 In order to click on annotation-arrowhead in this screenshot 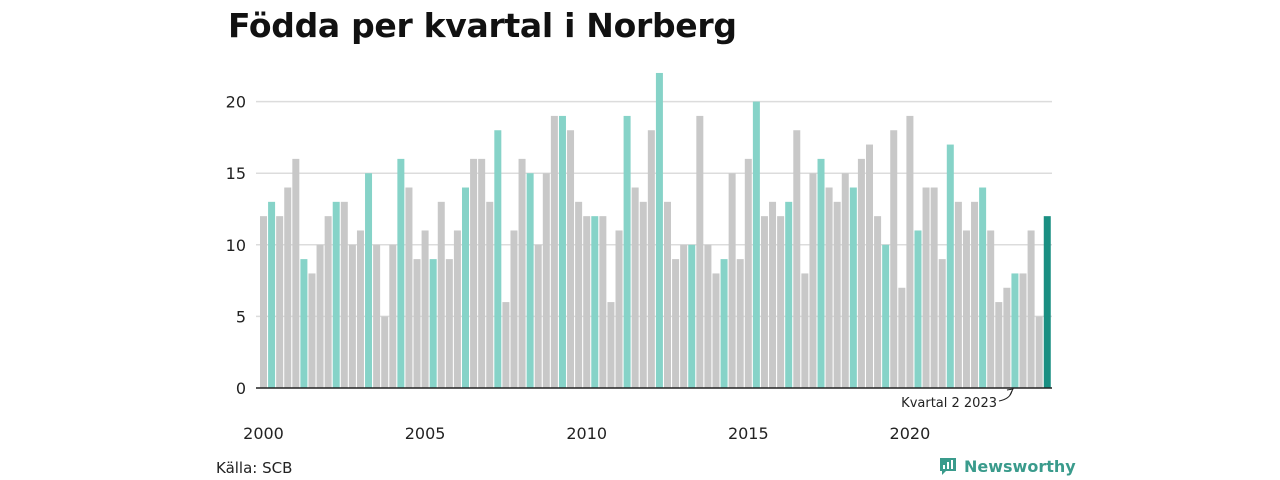, I will do `click(1010, 392)`.